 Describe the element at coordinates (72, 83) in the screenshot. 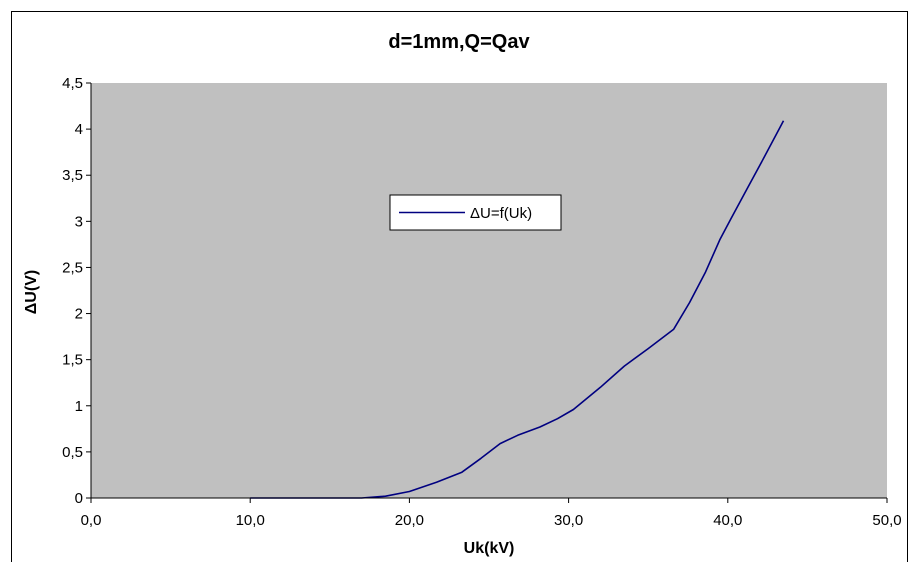

I see `y-tick-label: 4,5` at that location.